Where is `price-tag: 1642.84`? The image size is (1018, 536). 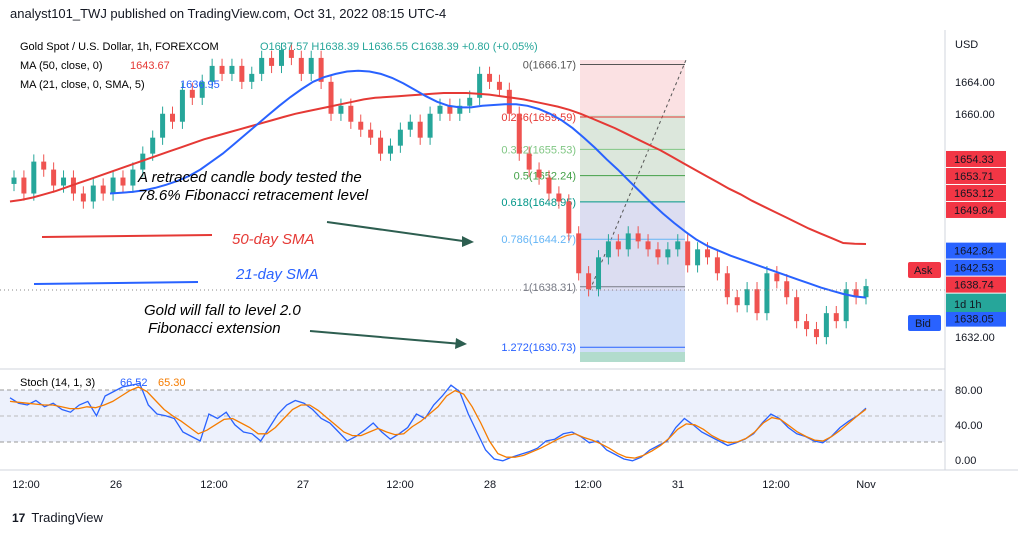
price-tag: 1642.84 is located at coordinates (976, 250).